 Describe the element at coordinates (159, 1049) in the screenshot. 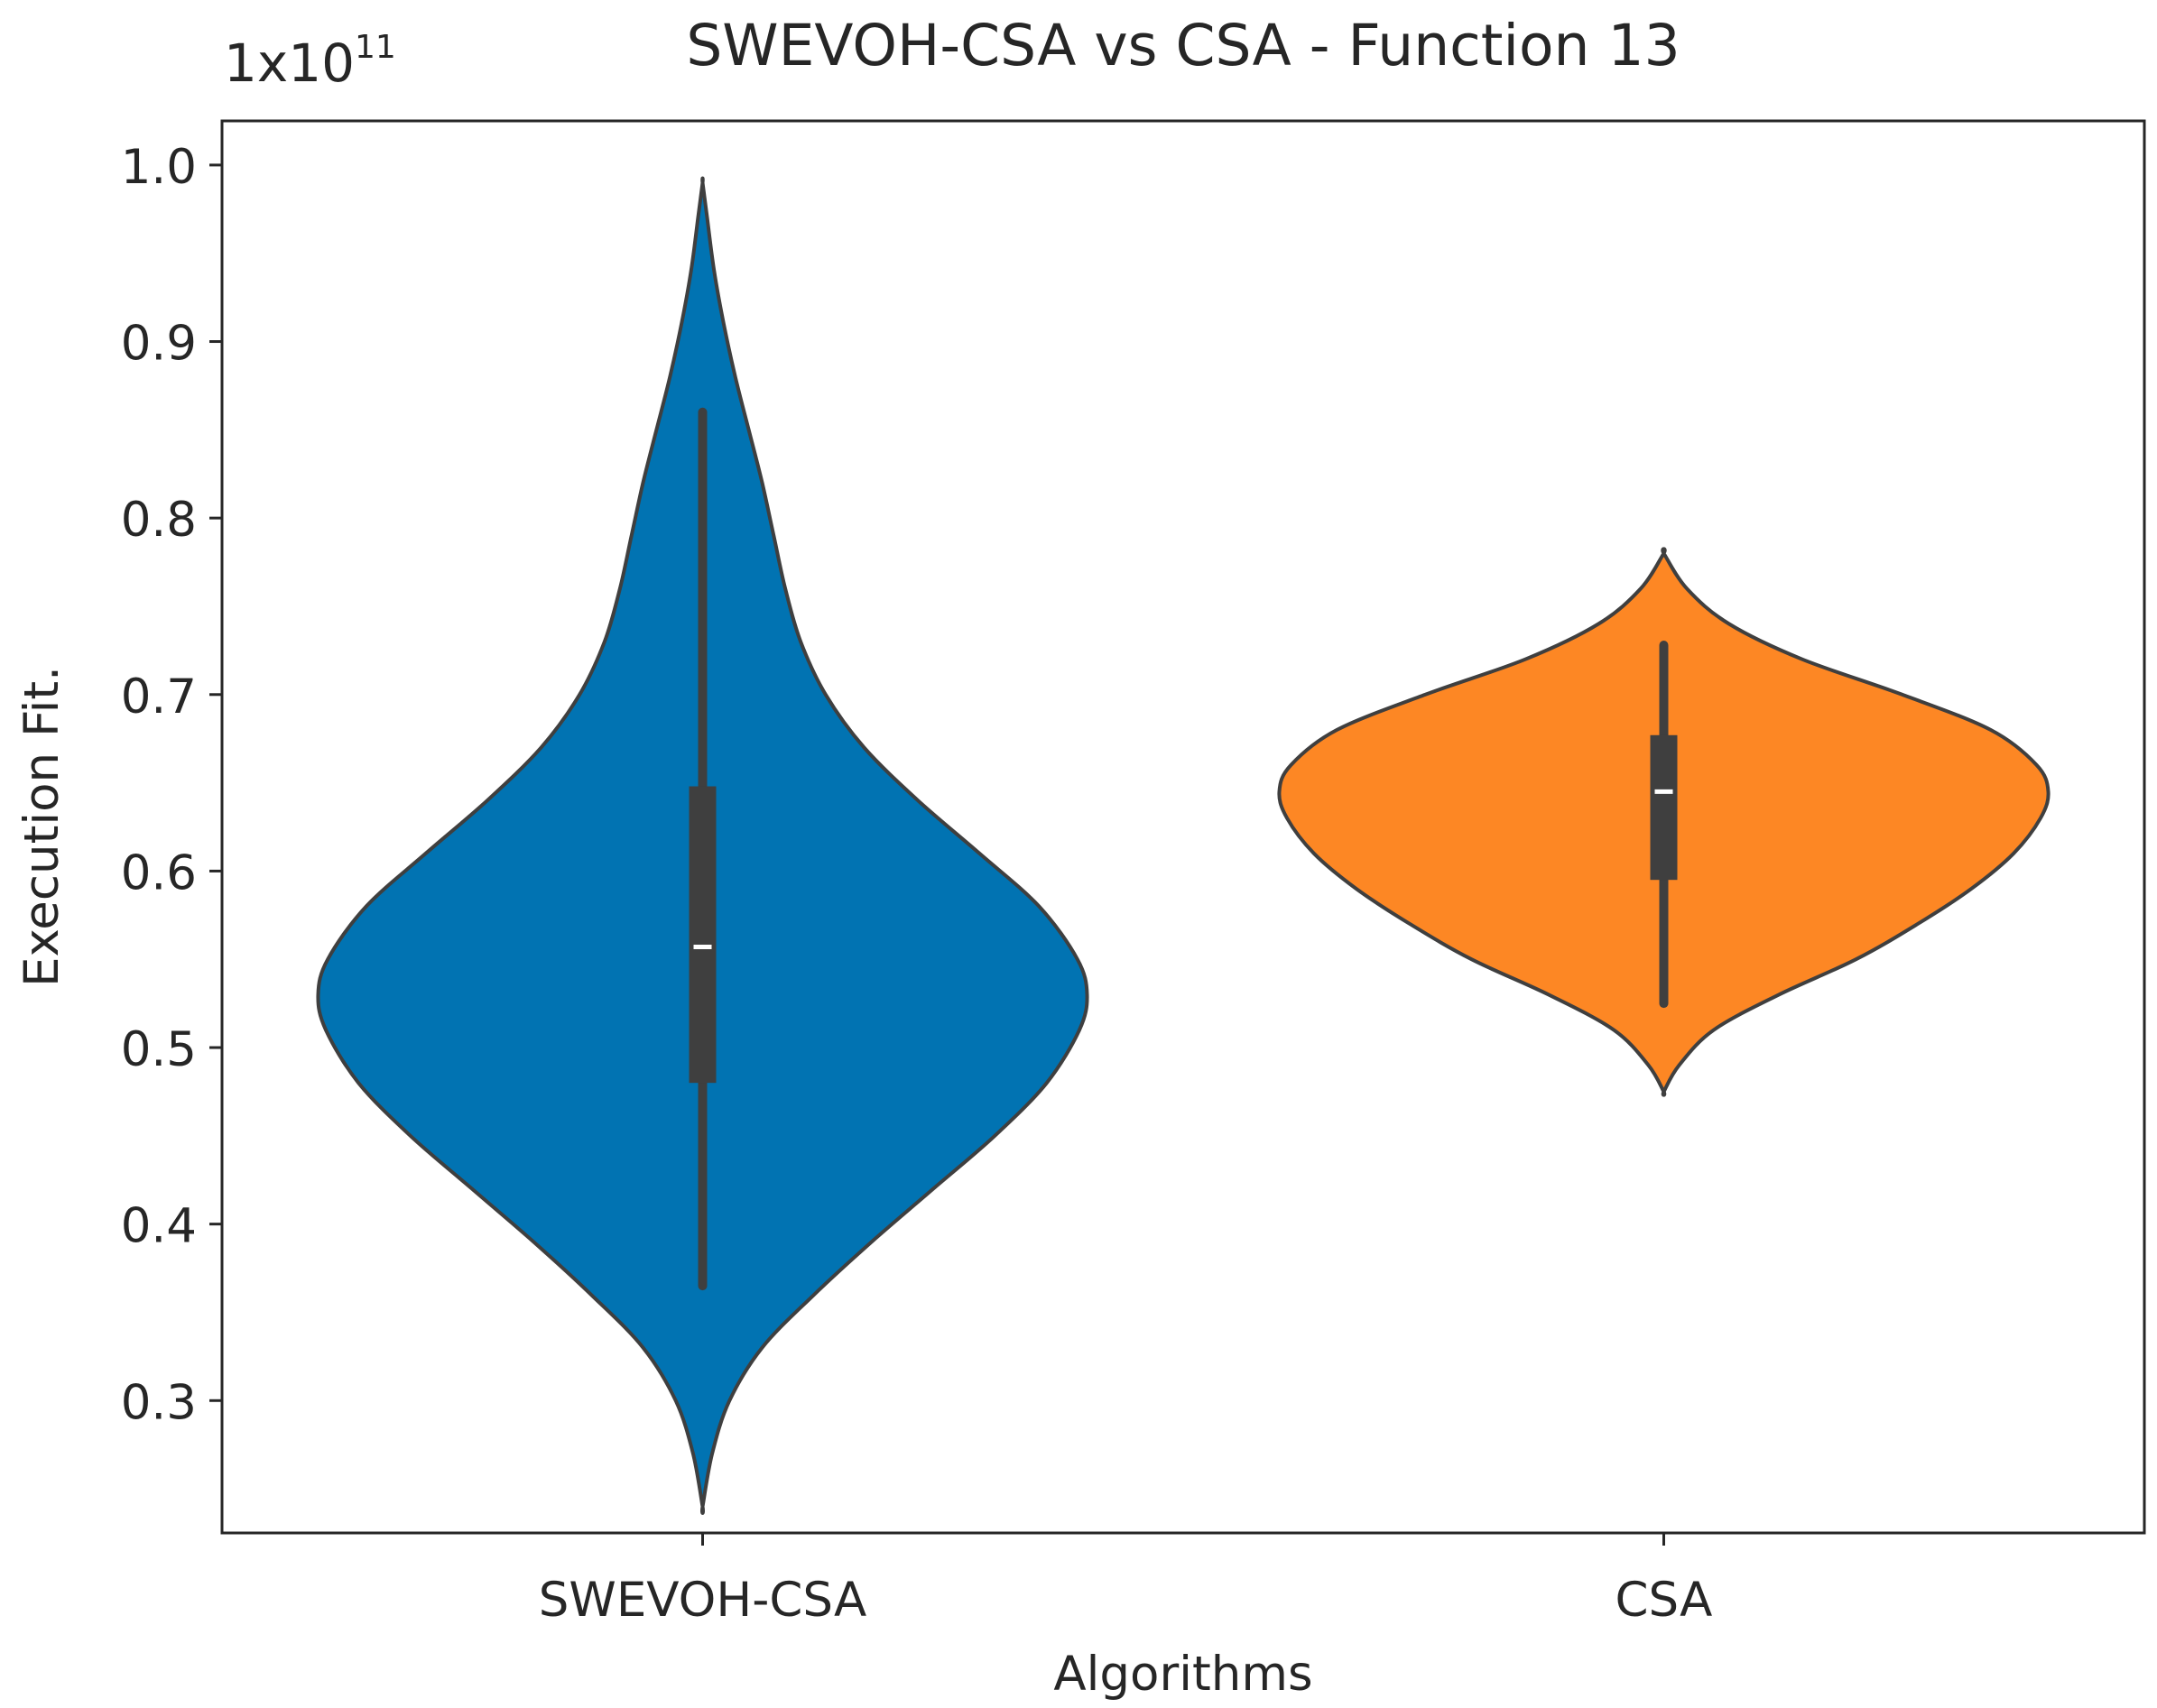

I see `y-tick-label: 0.5` at that location.